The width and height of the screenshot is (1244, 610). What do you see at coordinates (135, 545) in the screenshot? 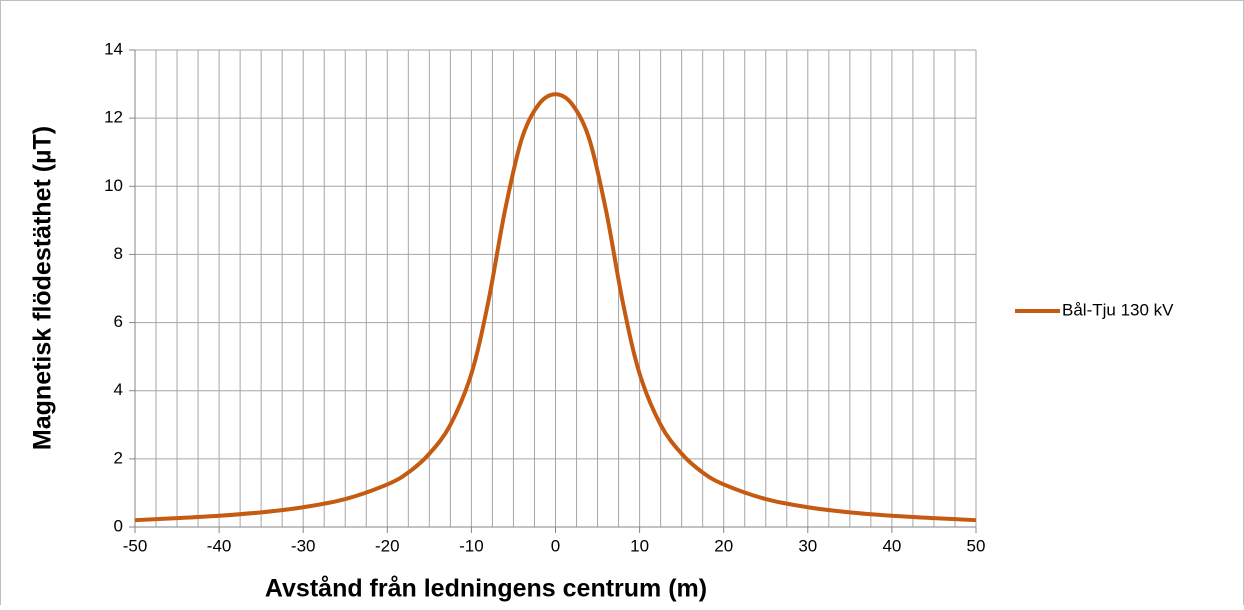
I see `x-tick-label: -50` at bounding box center [135, 545].